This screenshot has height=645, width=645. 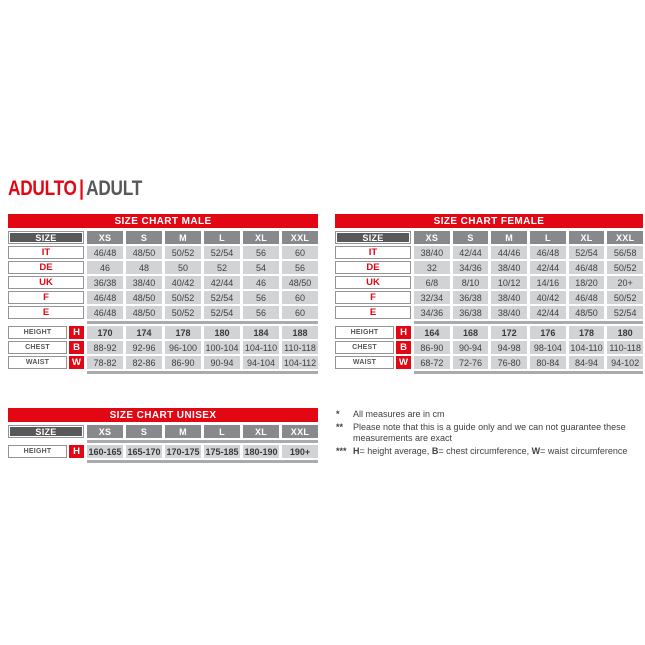 I want to click on footnote-segment: All measures are in cm, so click(x=399, y=414).